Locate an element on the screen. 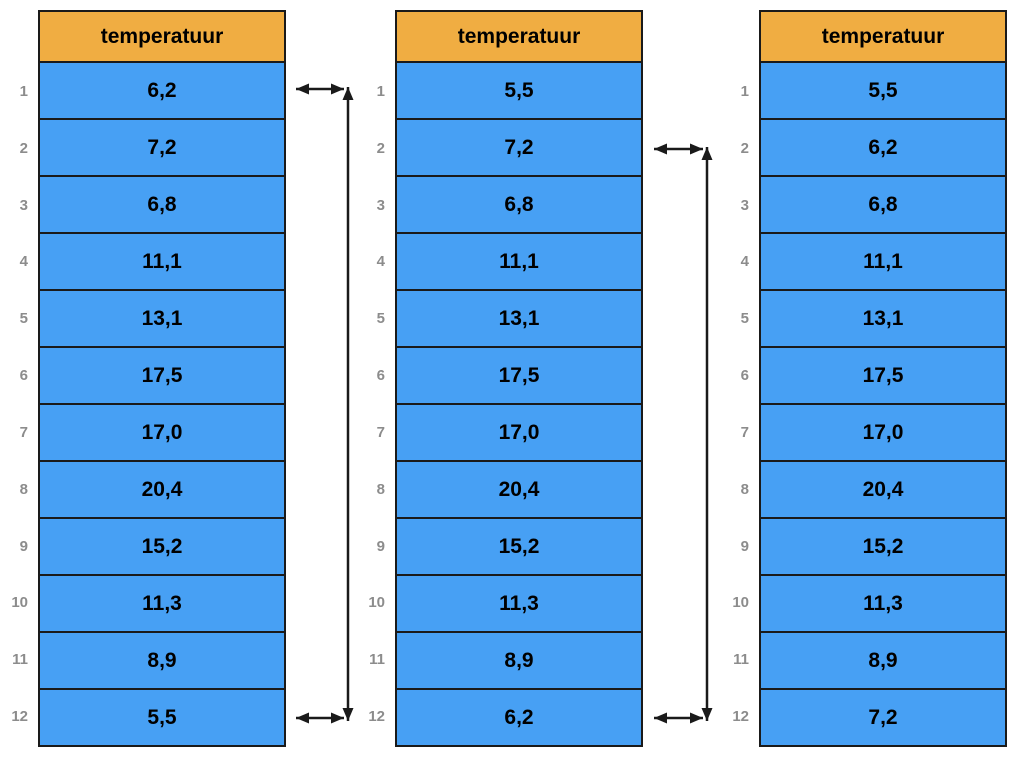  cell-value: 20,4 is located at coordinates (883, 489).